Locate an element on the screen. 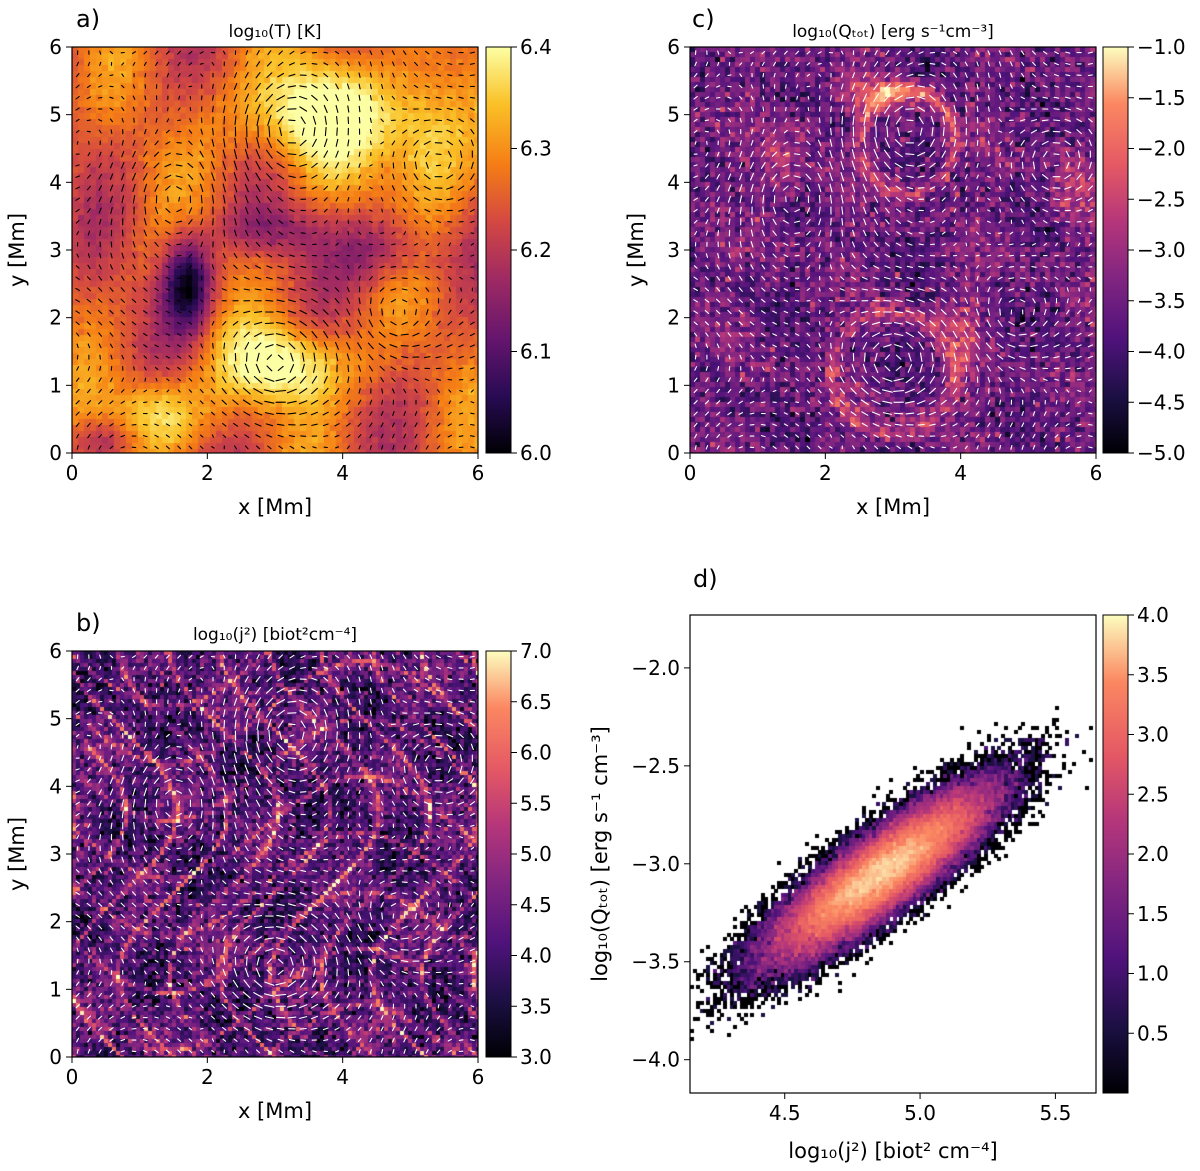 The height and width of the screenshot is (1171, 1200). panel-d-colorbar is located at coordinates (1115, 854).